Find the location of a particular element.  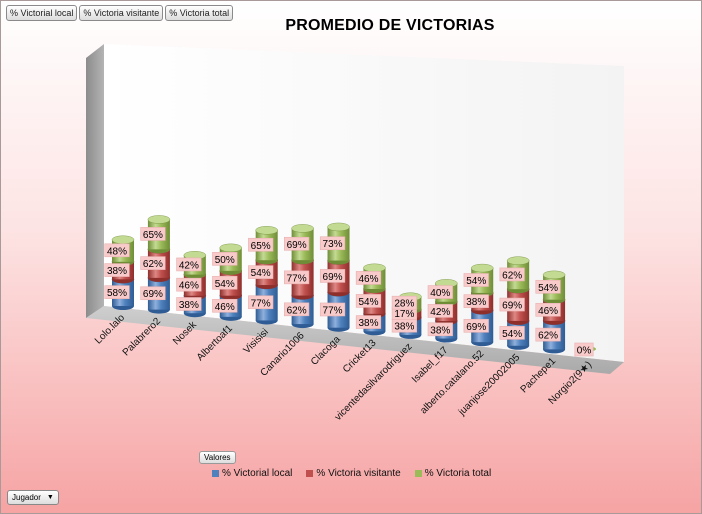

valores-button: Valores is located at coordinates (217, 457).